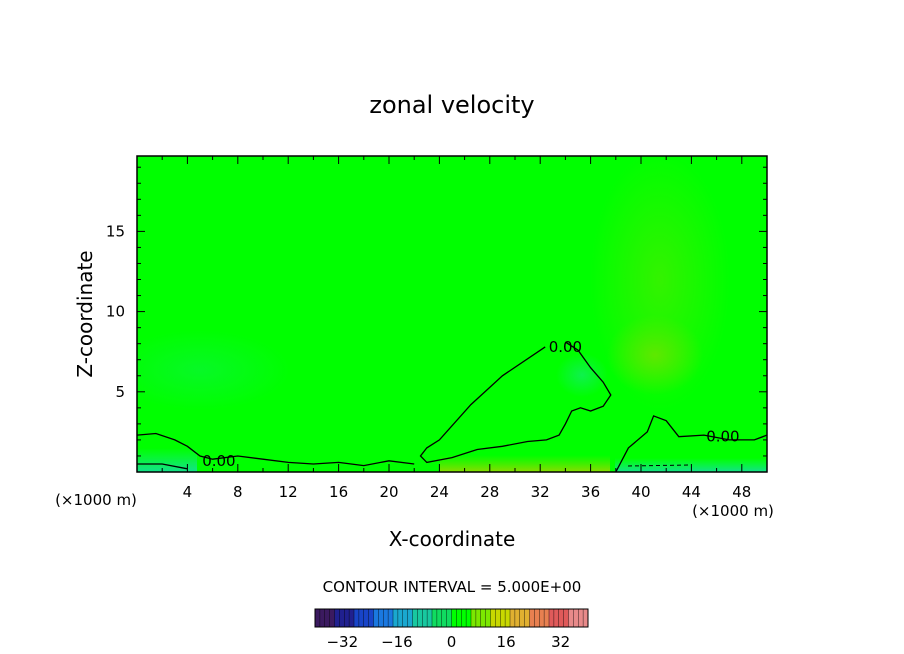 This screenshot has width=904, height=654. Describe the element at coordinates (218, 461) in the screenshot. I see `contour-label-3: 0.00` at that location.